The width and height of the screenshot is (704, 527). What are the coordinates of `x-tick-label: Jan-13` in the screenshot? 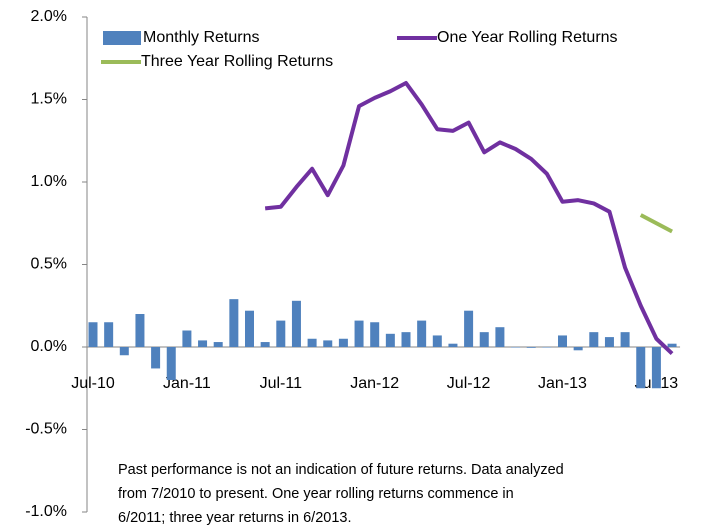 It's located at (562, 383).